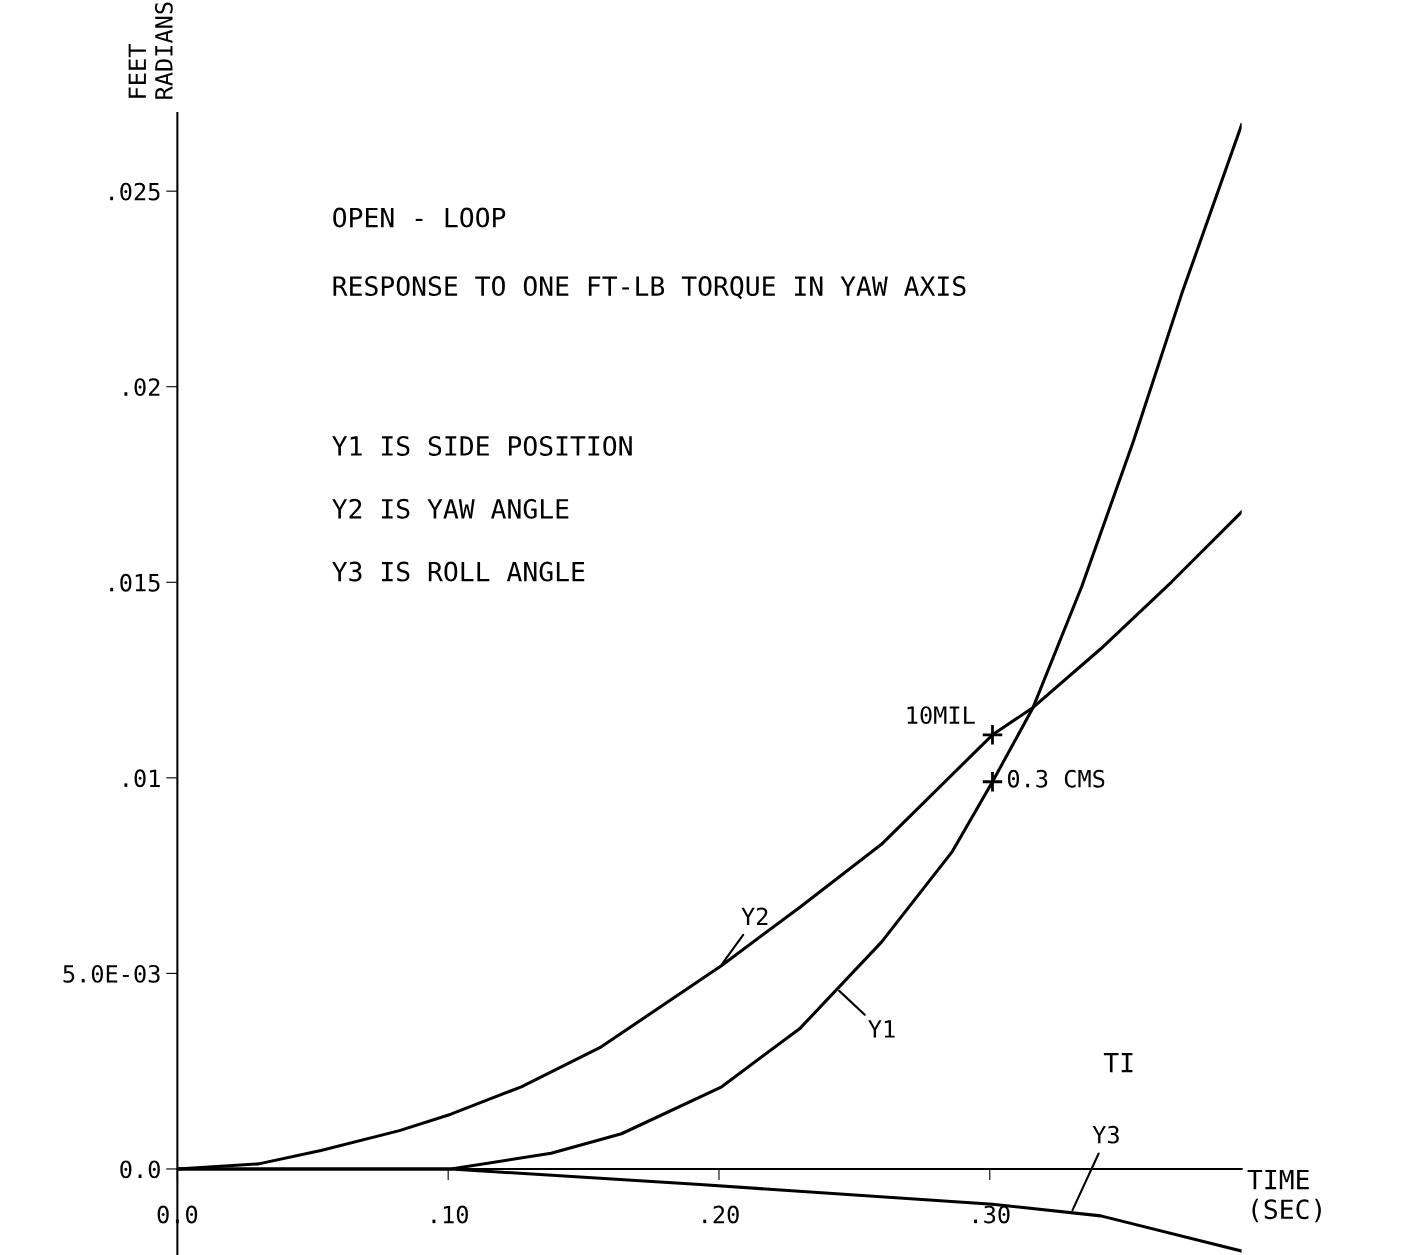 This screenshot has width=1419, height=1255. Describe the element at coordinates (941, 715) in the screenshot. I see `annotation: 10MIL` at that location.